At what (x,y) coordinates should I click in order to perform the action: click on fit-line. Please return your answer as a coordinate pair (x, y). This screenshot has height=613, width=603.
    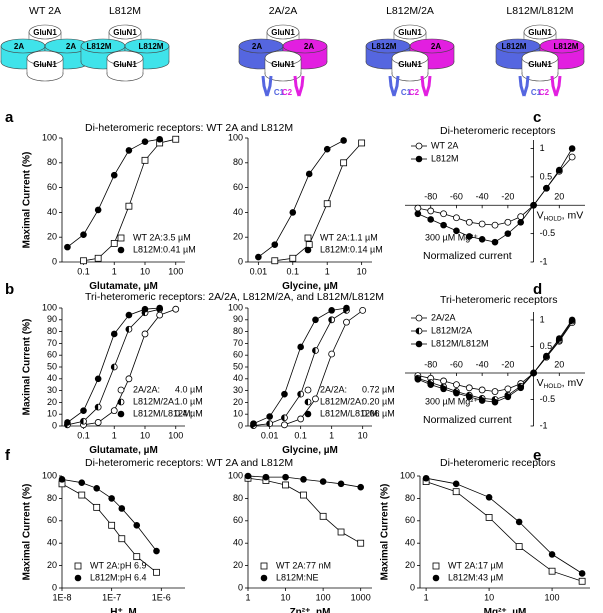
    Looking at the image, I should click on (504, 531).